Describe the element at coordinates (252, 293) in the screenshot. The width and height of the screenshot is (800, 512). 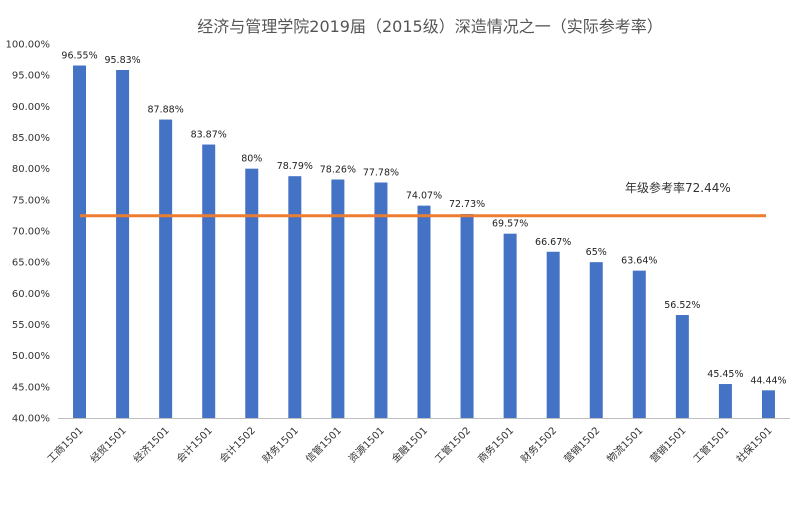
I see `bar-会计1502` at that location.